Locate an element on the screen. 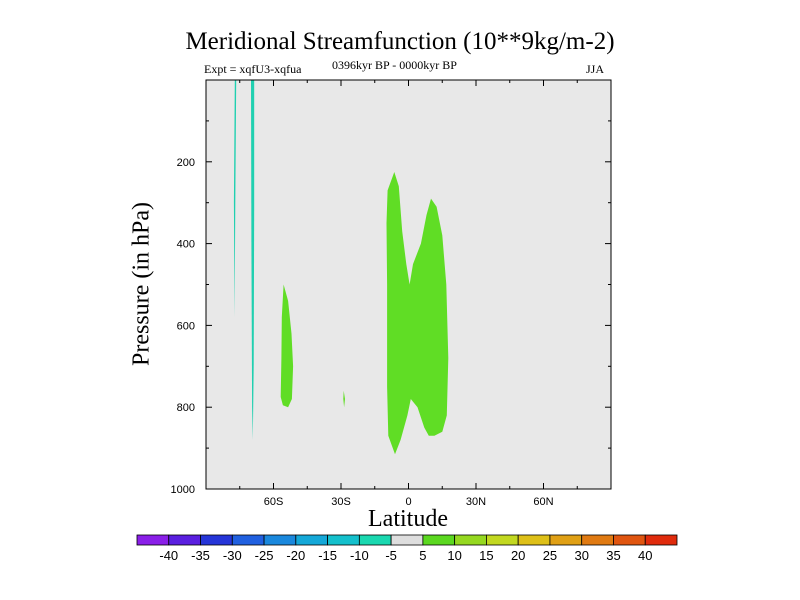 The width and height of the screenshot is (800, 600). y-tick-label: 400 is located at coordinates (186, 245).